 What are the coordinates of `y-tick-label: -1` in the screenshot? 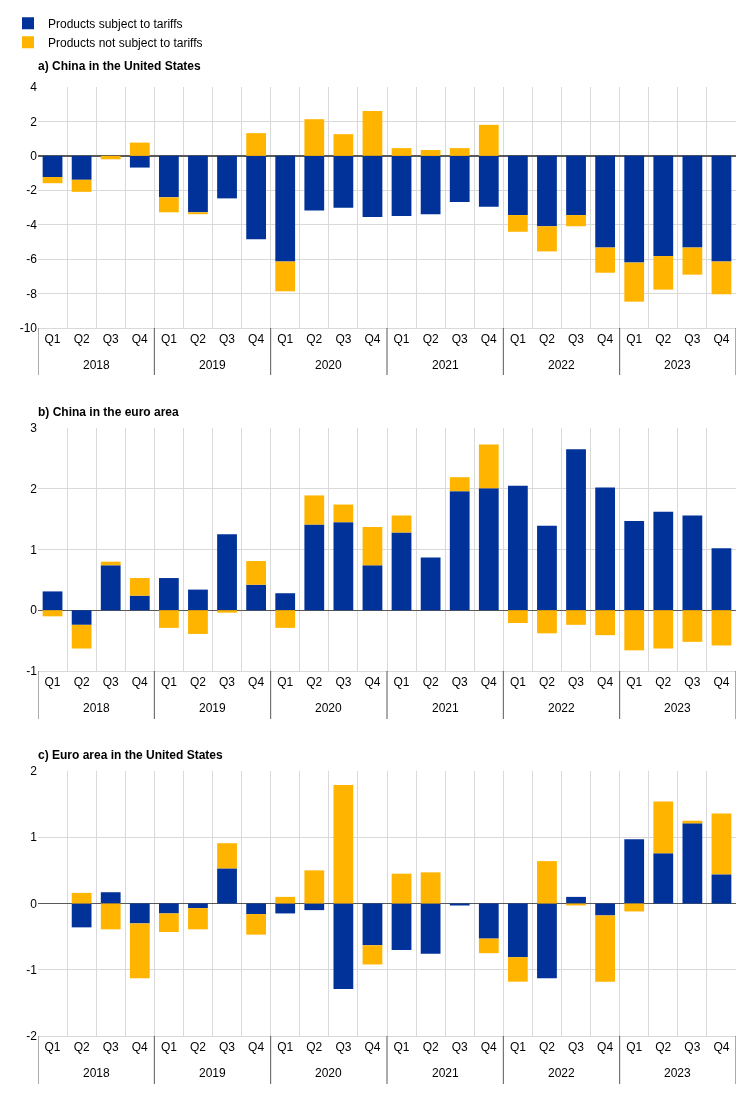 It's located at (32, 969).